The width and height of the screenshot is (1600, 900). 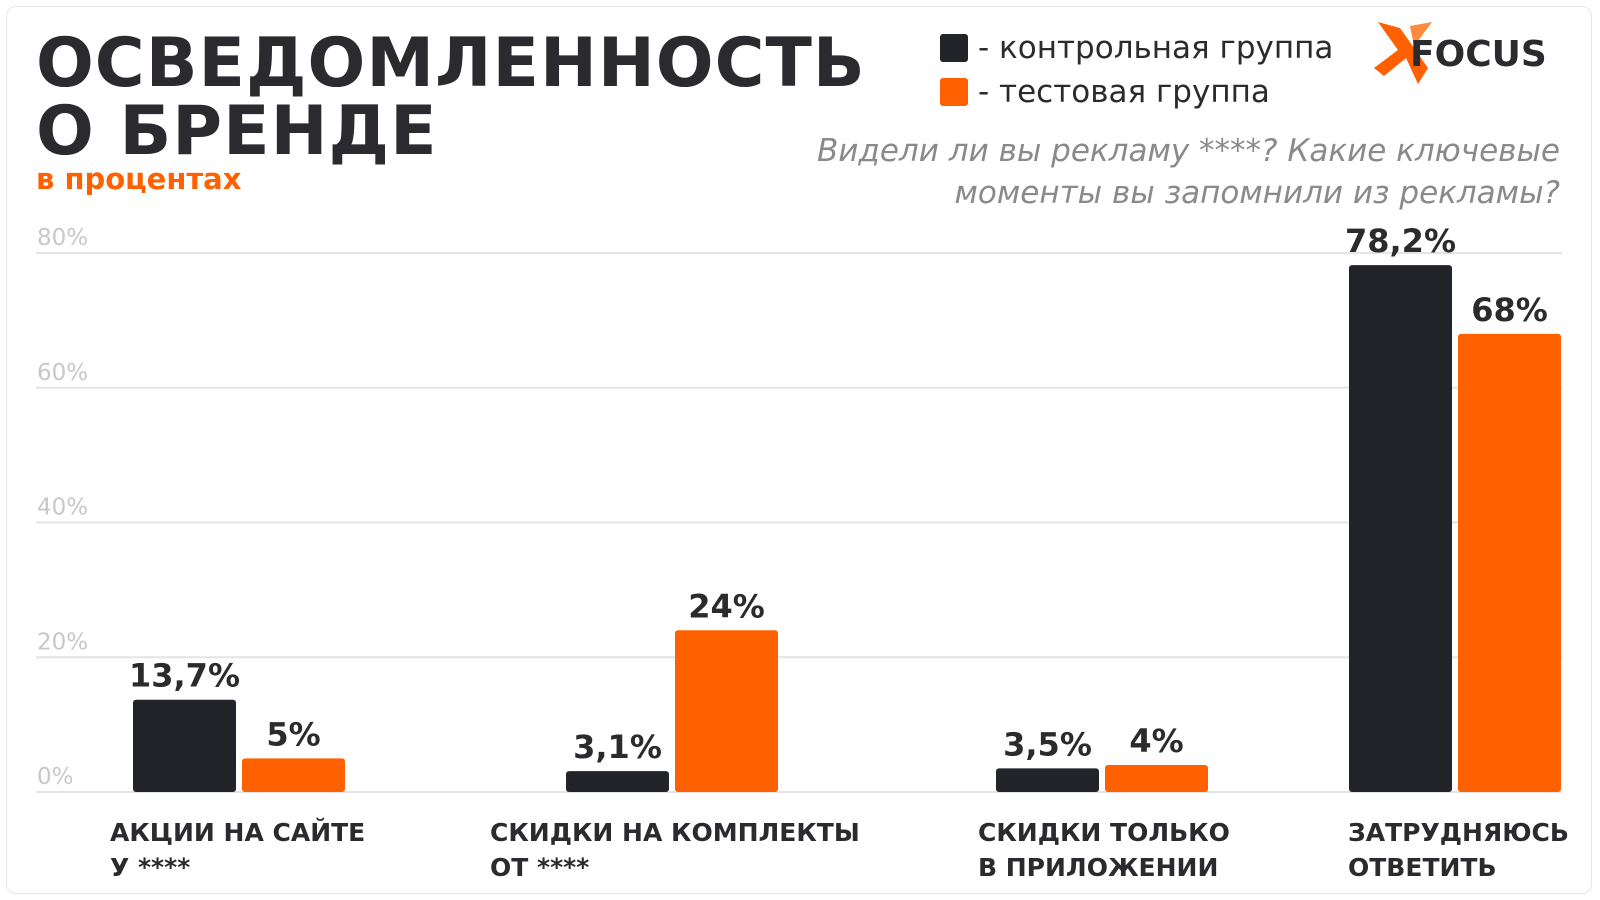 I want to click on title-line-2: О БРЕНДЕ, so click(x=237, y=131).